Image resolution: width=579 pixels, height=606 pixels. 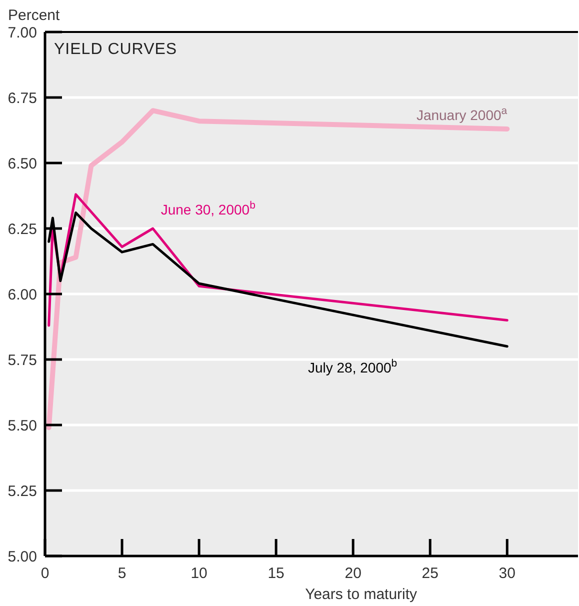 I want to click on x-tick-label: 0, so click(x=45, y=573).